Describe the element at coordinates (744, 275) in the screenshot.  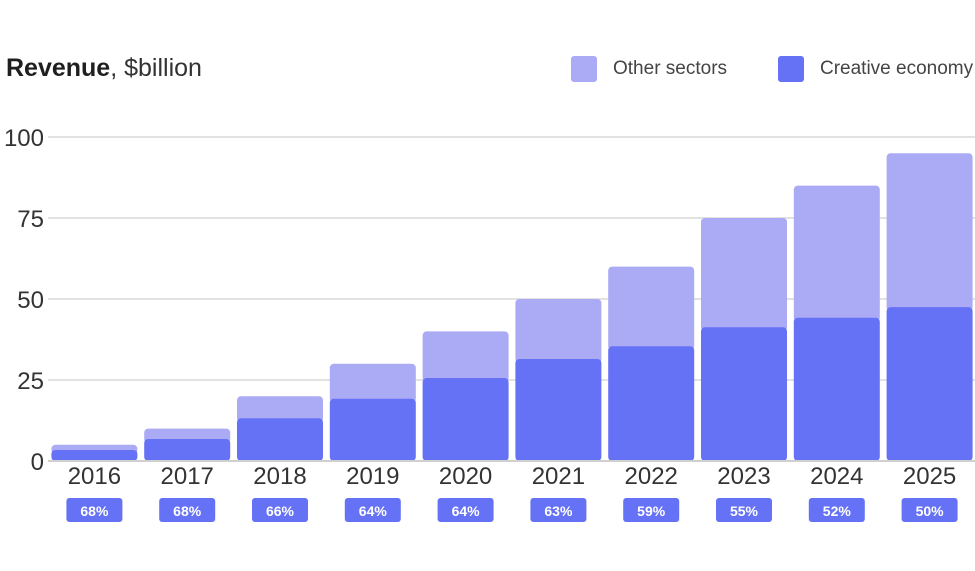
I see `bar-other-sectors-2023` at that location.